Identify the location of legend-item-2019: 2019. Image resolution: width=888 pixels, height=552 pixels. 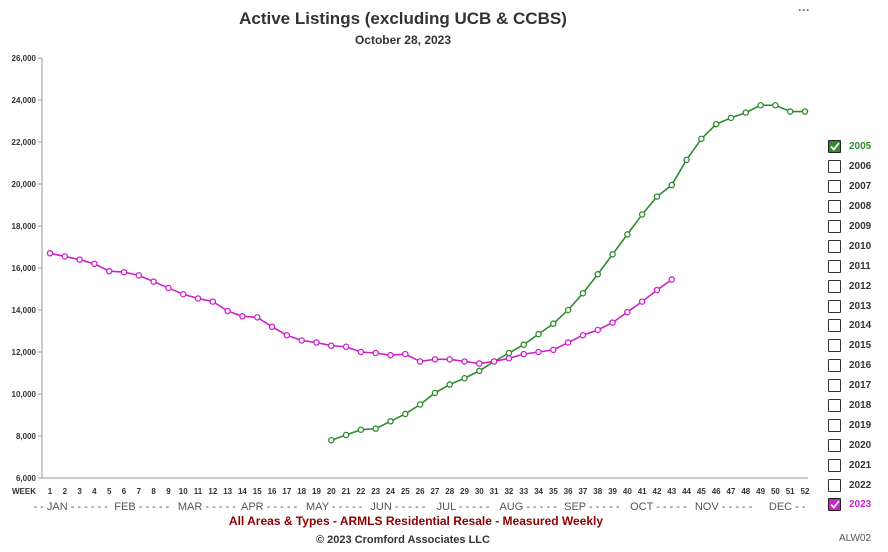
(856, 425).